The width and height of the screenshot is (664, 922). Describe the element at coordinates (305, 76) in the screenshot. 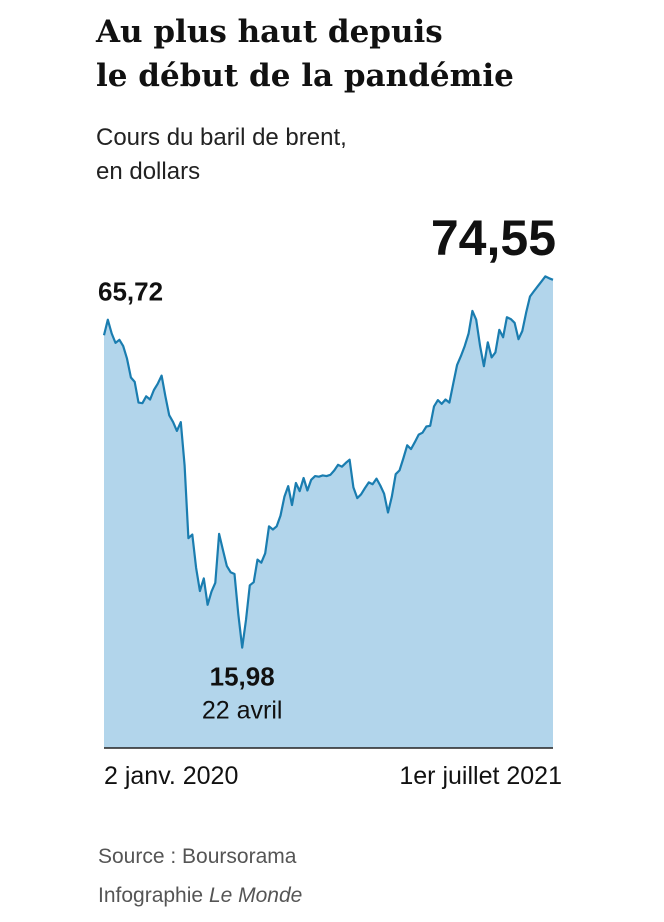

I see `chart-title: le début de la pandémie` at that location.